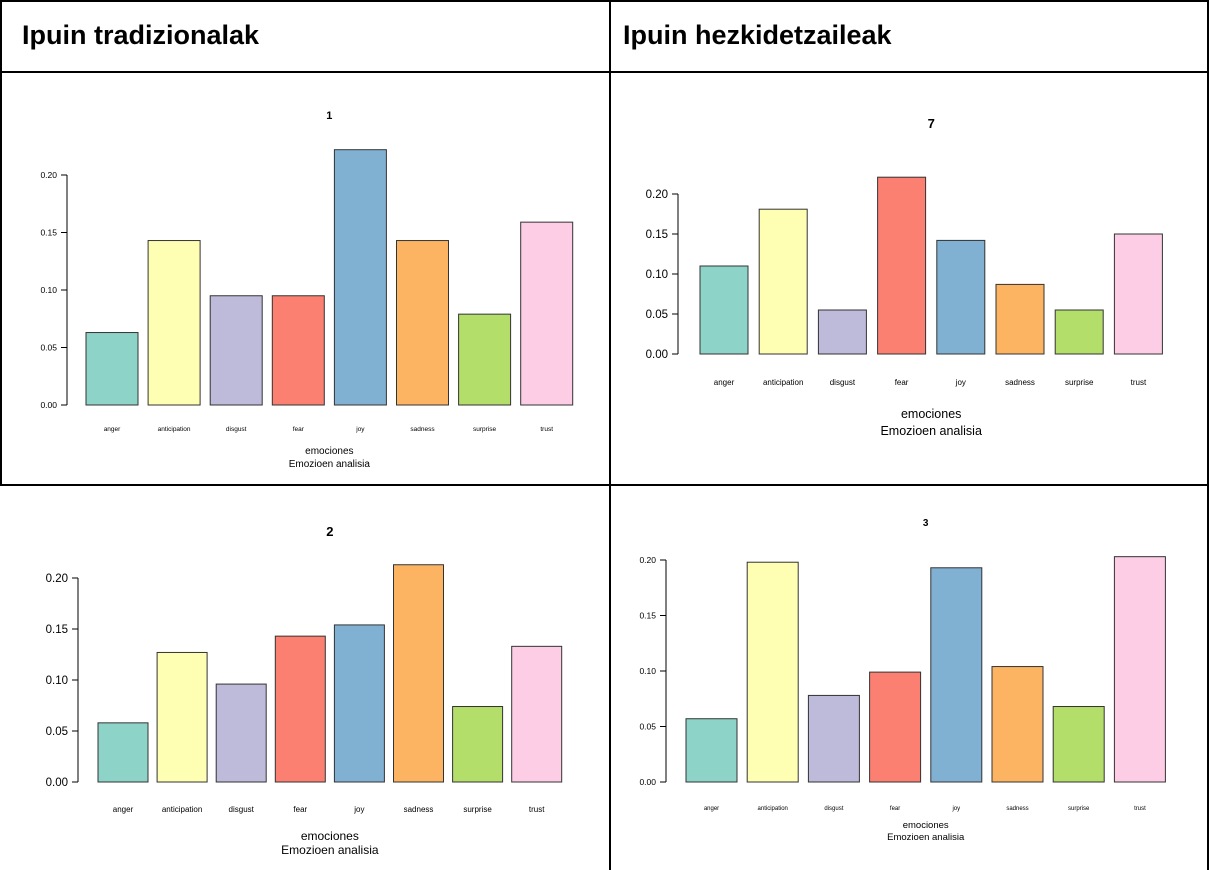  What do you see at coordinates (329, 116) in the screenshot?
I see `chart-title: 1` at bounding box center [329, 116].